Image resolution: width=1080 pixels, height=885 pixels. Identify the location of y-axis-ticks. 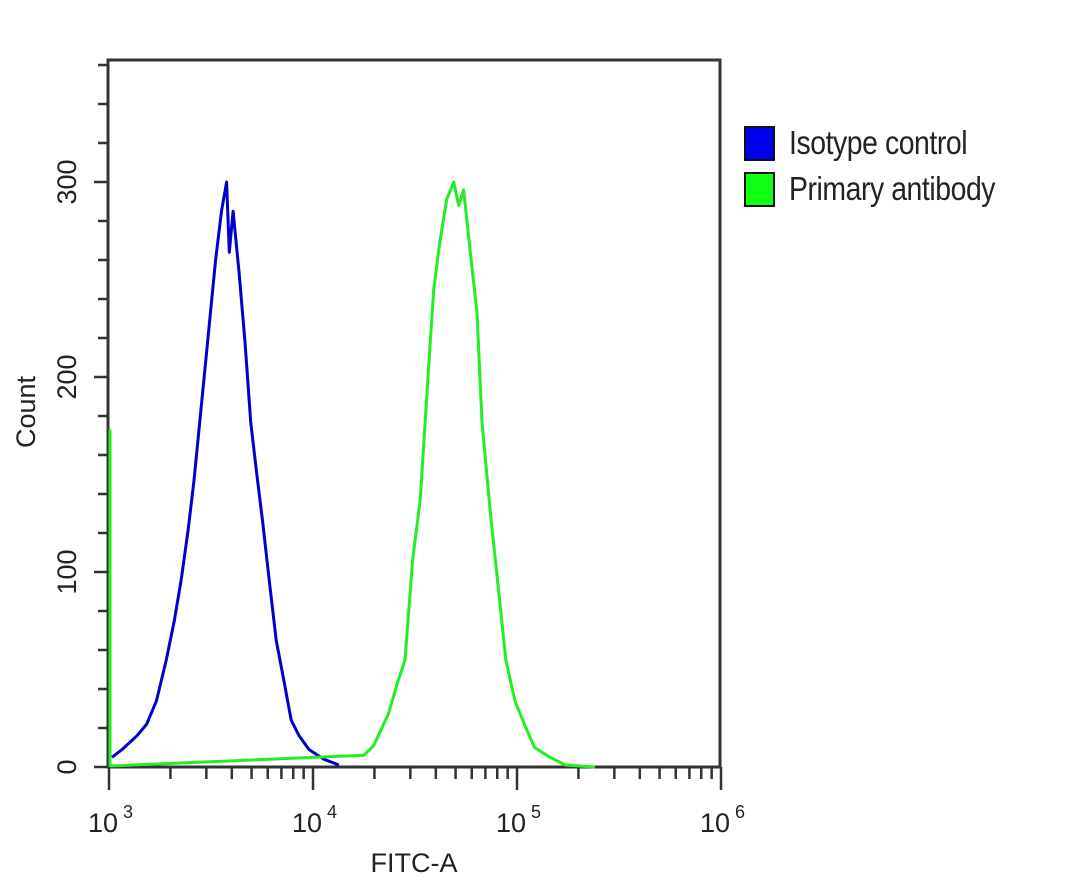
(101, 416).